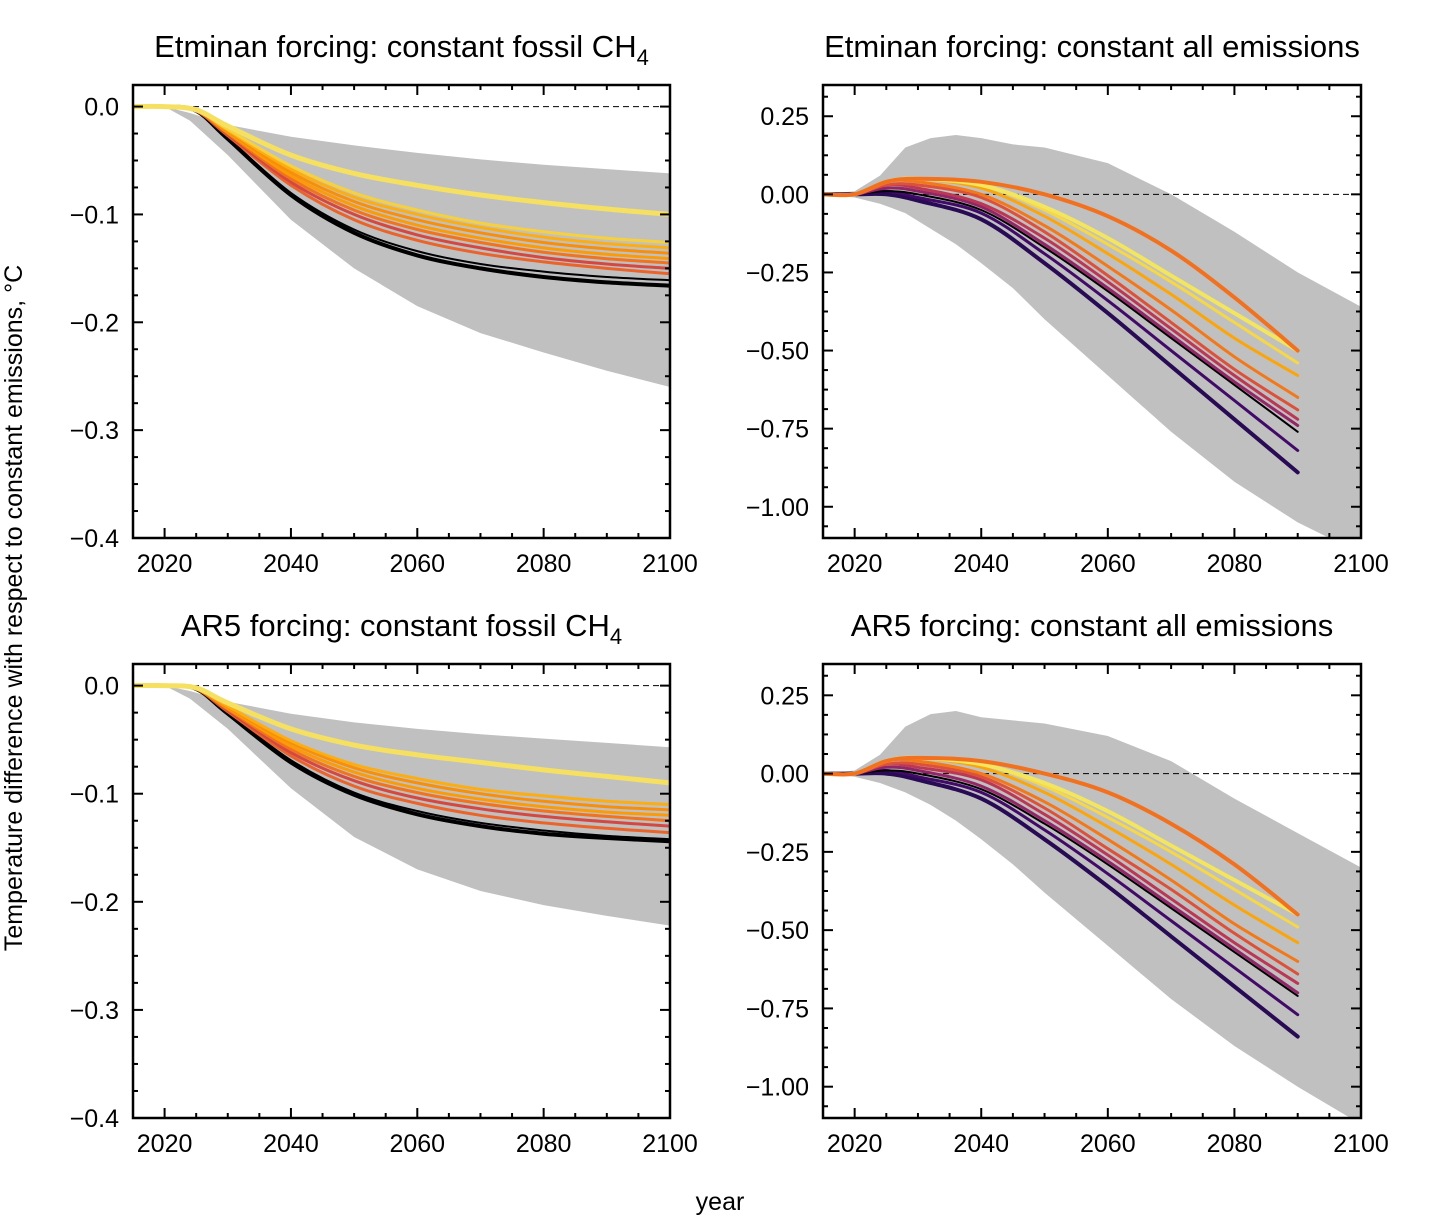 The height and width of the screenshot is (1216, 1440). Describe the element at coordinates (1092, 46) in the screenshot. I see `chart-title: Etminan forcing: constant all emissions` at that location.